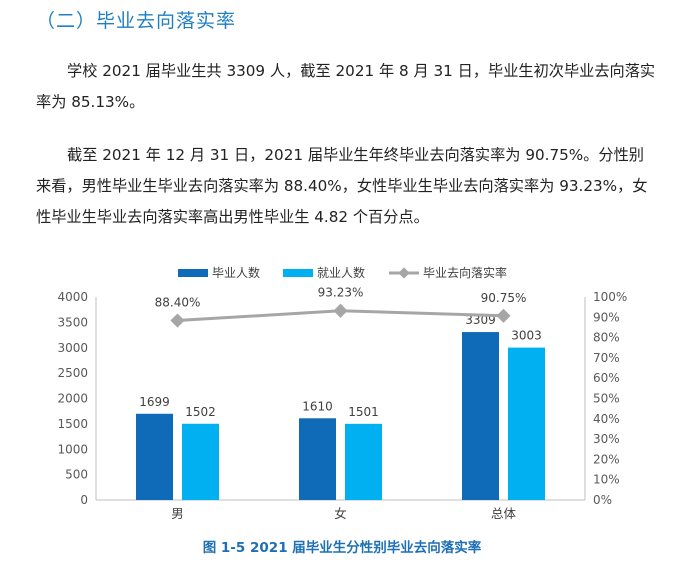 This screenshot has width=684, height=562. Describe the element at coordinates (606, 317) in the screenshot. I see `right-tick-label: 90%` at that location.